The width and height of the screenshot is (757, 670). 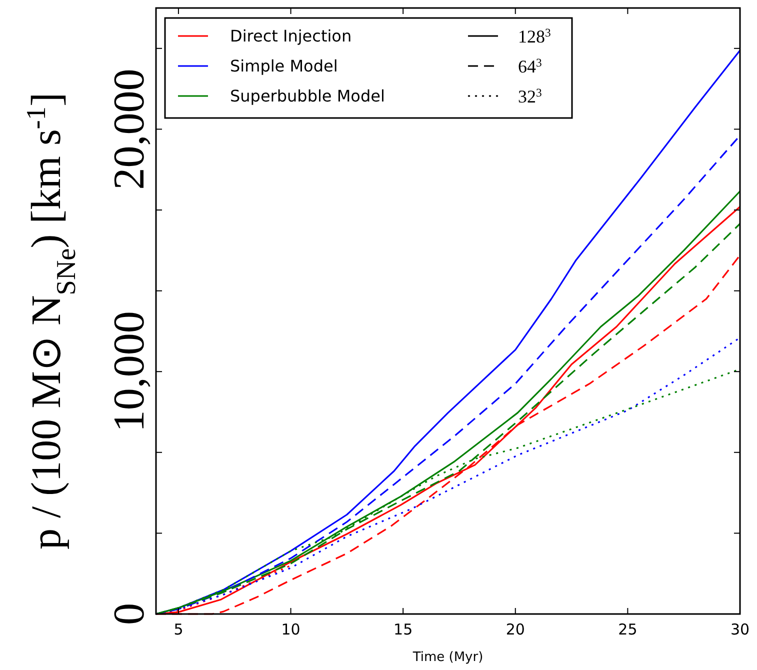 I want to click on x-tick-label: 30, so click(x=740, y=629).